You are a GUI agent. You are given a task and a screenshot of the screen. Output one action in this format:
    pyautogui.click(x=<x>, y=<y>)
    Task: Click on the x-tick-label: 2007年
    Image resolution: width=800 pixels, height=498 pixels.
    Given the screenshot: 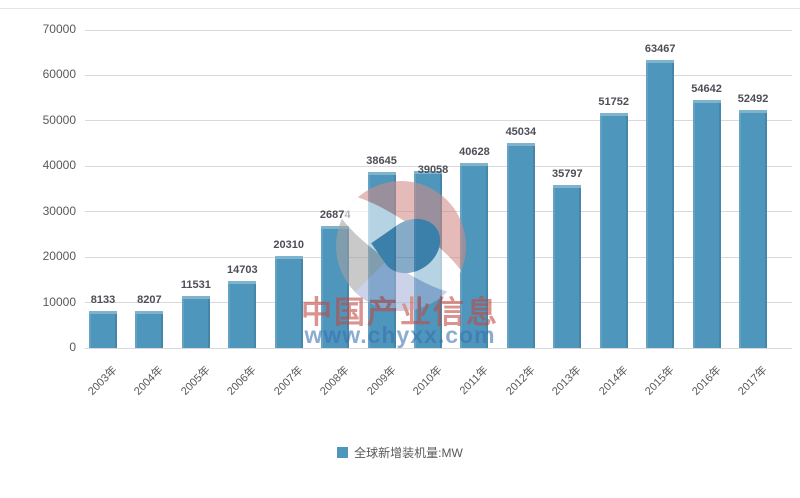 What is the action you would take?
    pyautogui.click(x=288, y=381)
    